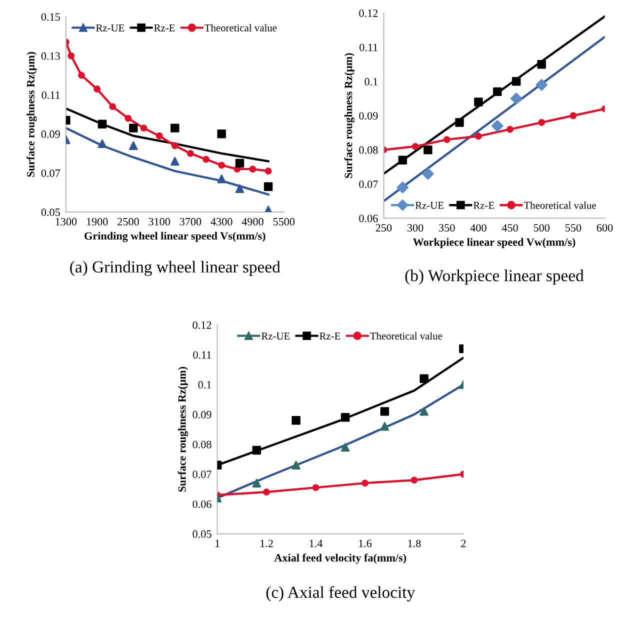  Describe the element at coordinates (202, 504) in the screenshot. I see `y-tick-label: 0.06` at that location.